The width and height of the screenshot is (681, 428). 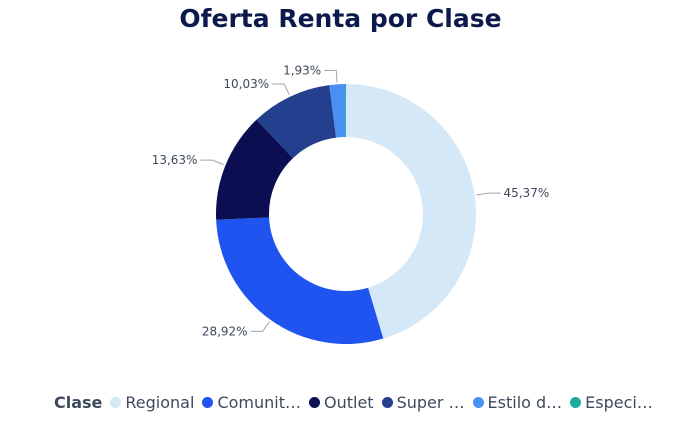 I want to click on legend-swatch-estilo-de-vida, so click(x=478, y=402).